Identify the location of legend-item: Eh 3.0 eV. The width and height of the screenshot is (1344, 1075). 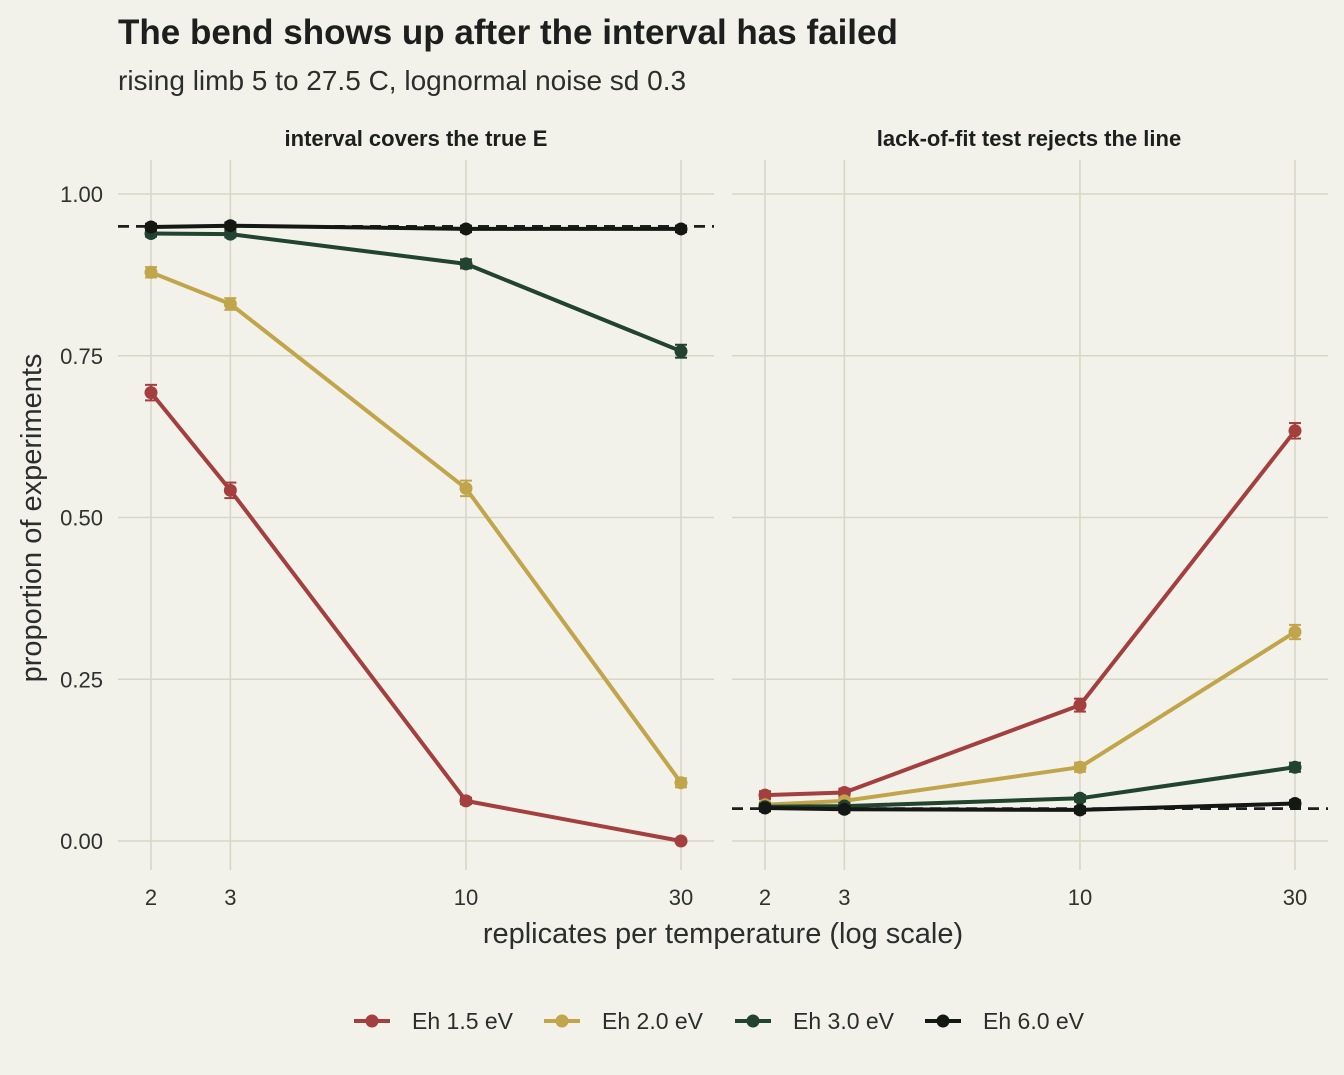
(815, 1021).